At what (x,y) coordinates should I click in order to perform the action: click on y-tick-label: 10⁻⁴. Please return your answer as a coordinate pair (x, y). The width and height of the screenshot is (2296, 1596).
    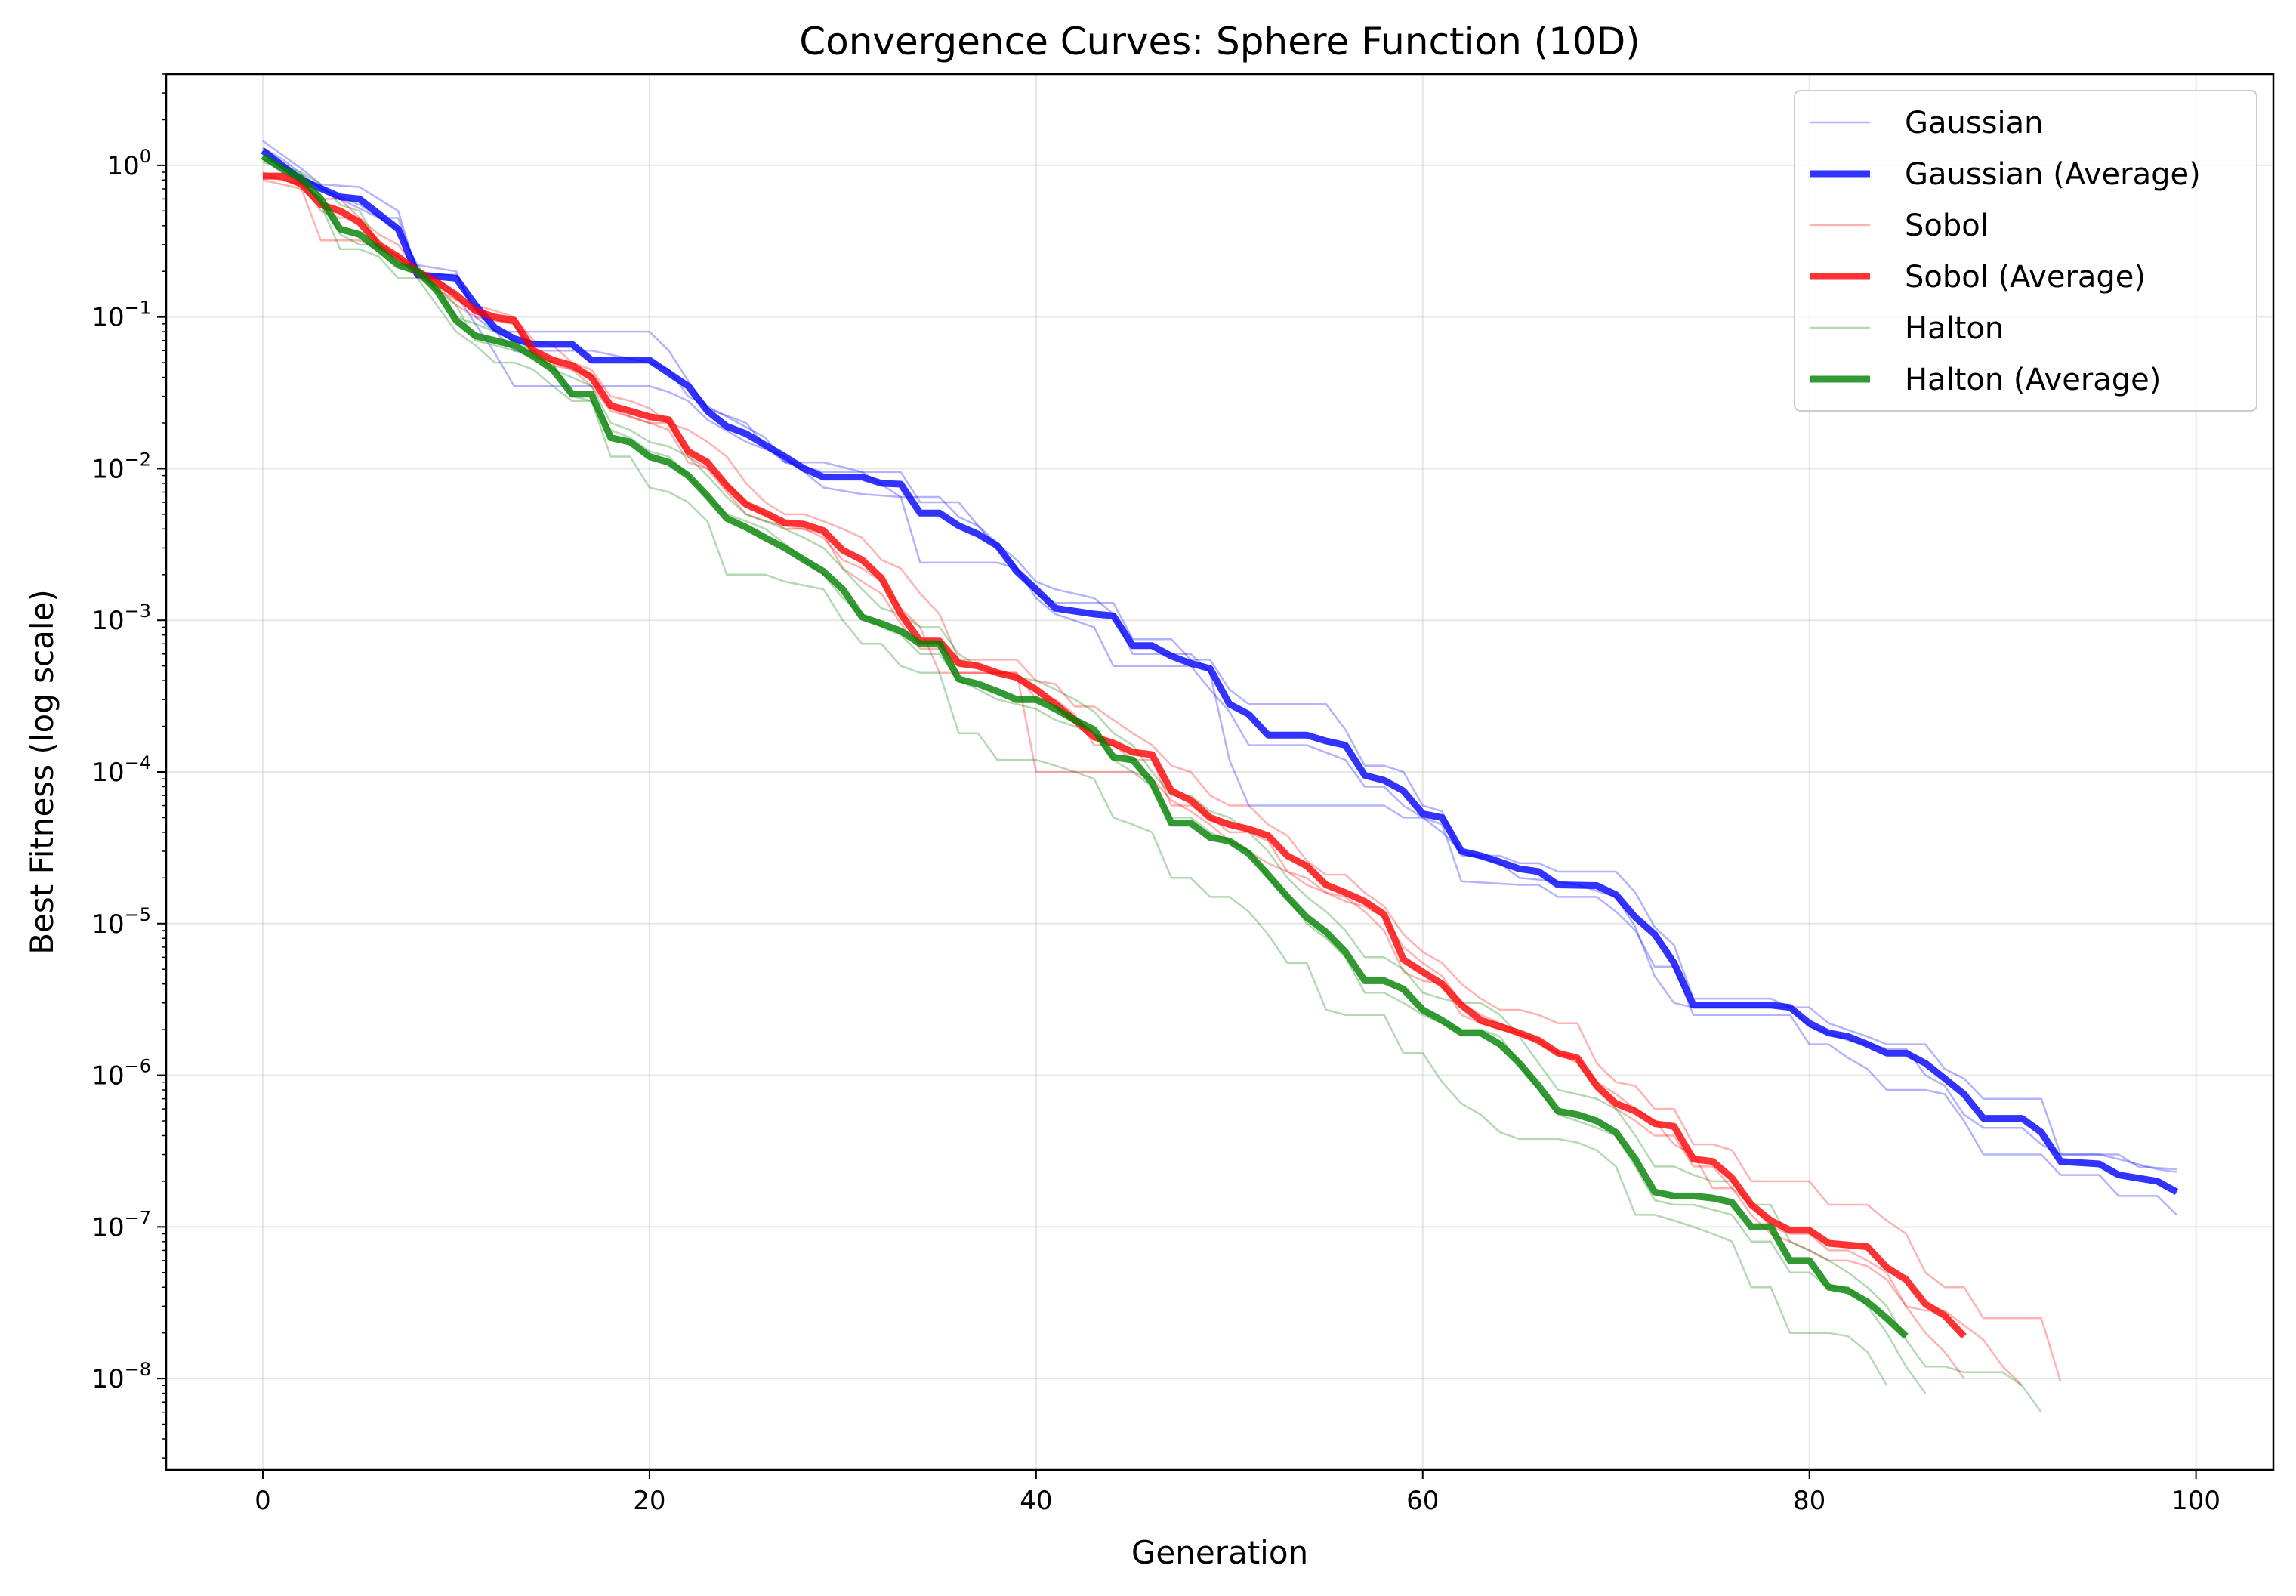
    Looking at the image, I should click on (121, 770).